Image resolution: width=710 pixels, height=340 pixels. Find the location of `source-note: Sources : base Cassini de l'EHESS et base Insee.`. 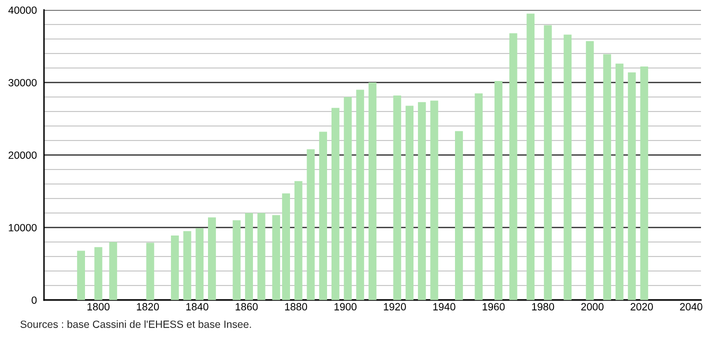

source-note: Sources : base Cassini de l'EHESS et base Insee. is located at coordinates (135, 324).